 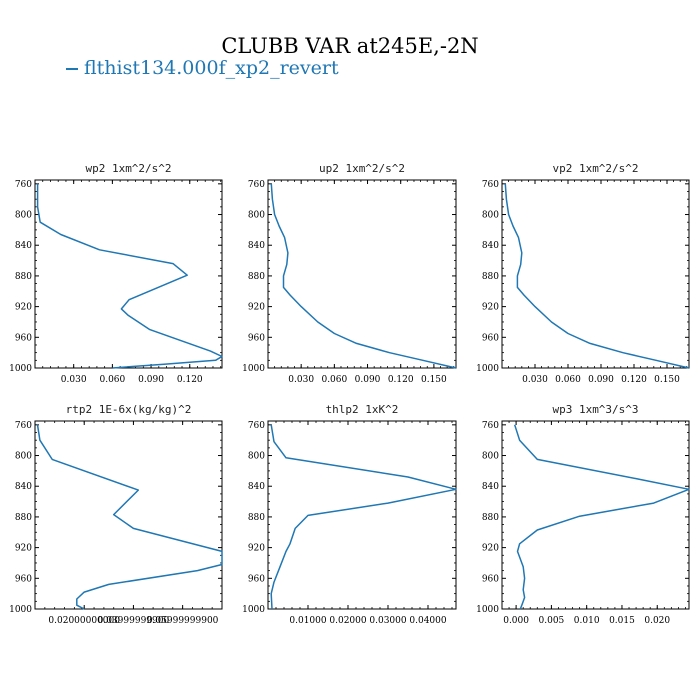 What do you see at coordinates (622, 621) in the screenshot?
I see `x-tick-label: 0.015` at bounding box center [622, 621].